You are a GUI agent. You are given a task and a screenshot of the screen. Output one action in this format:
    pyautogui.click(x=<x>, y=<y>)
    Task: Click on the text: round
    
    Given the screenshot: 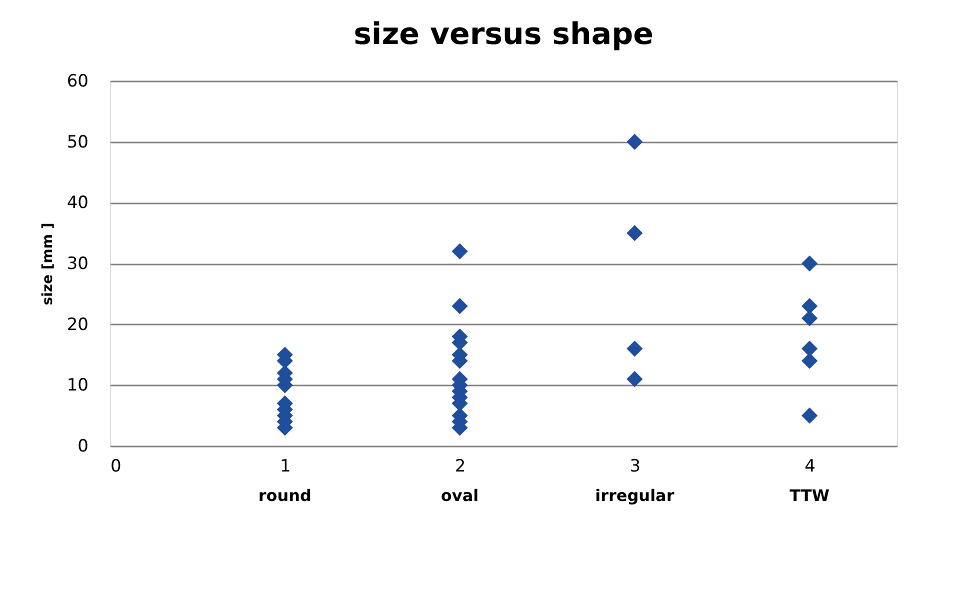 What is the action you would take?
    pyautogui.click(x=285, y=495)
    